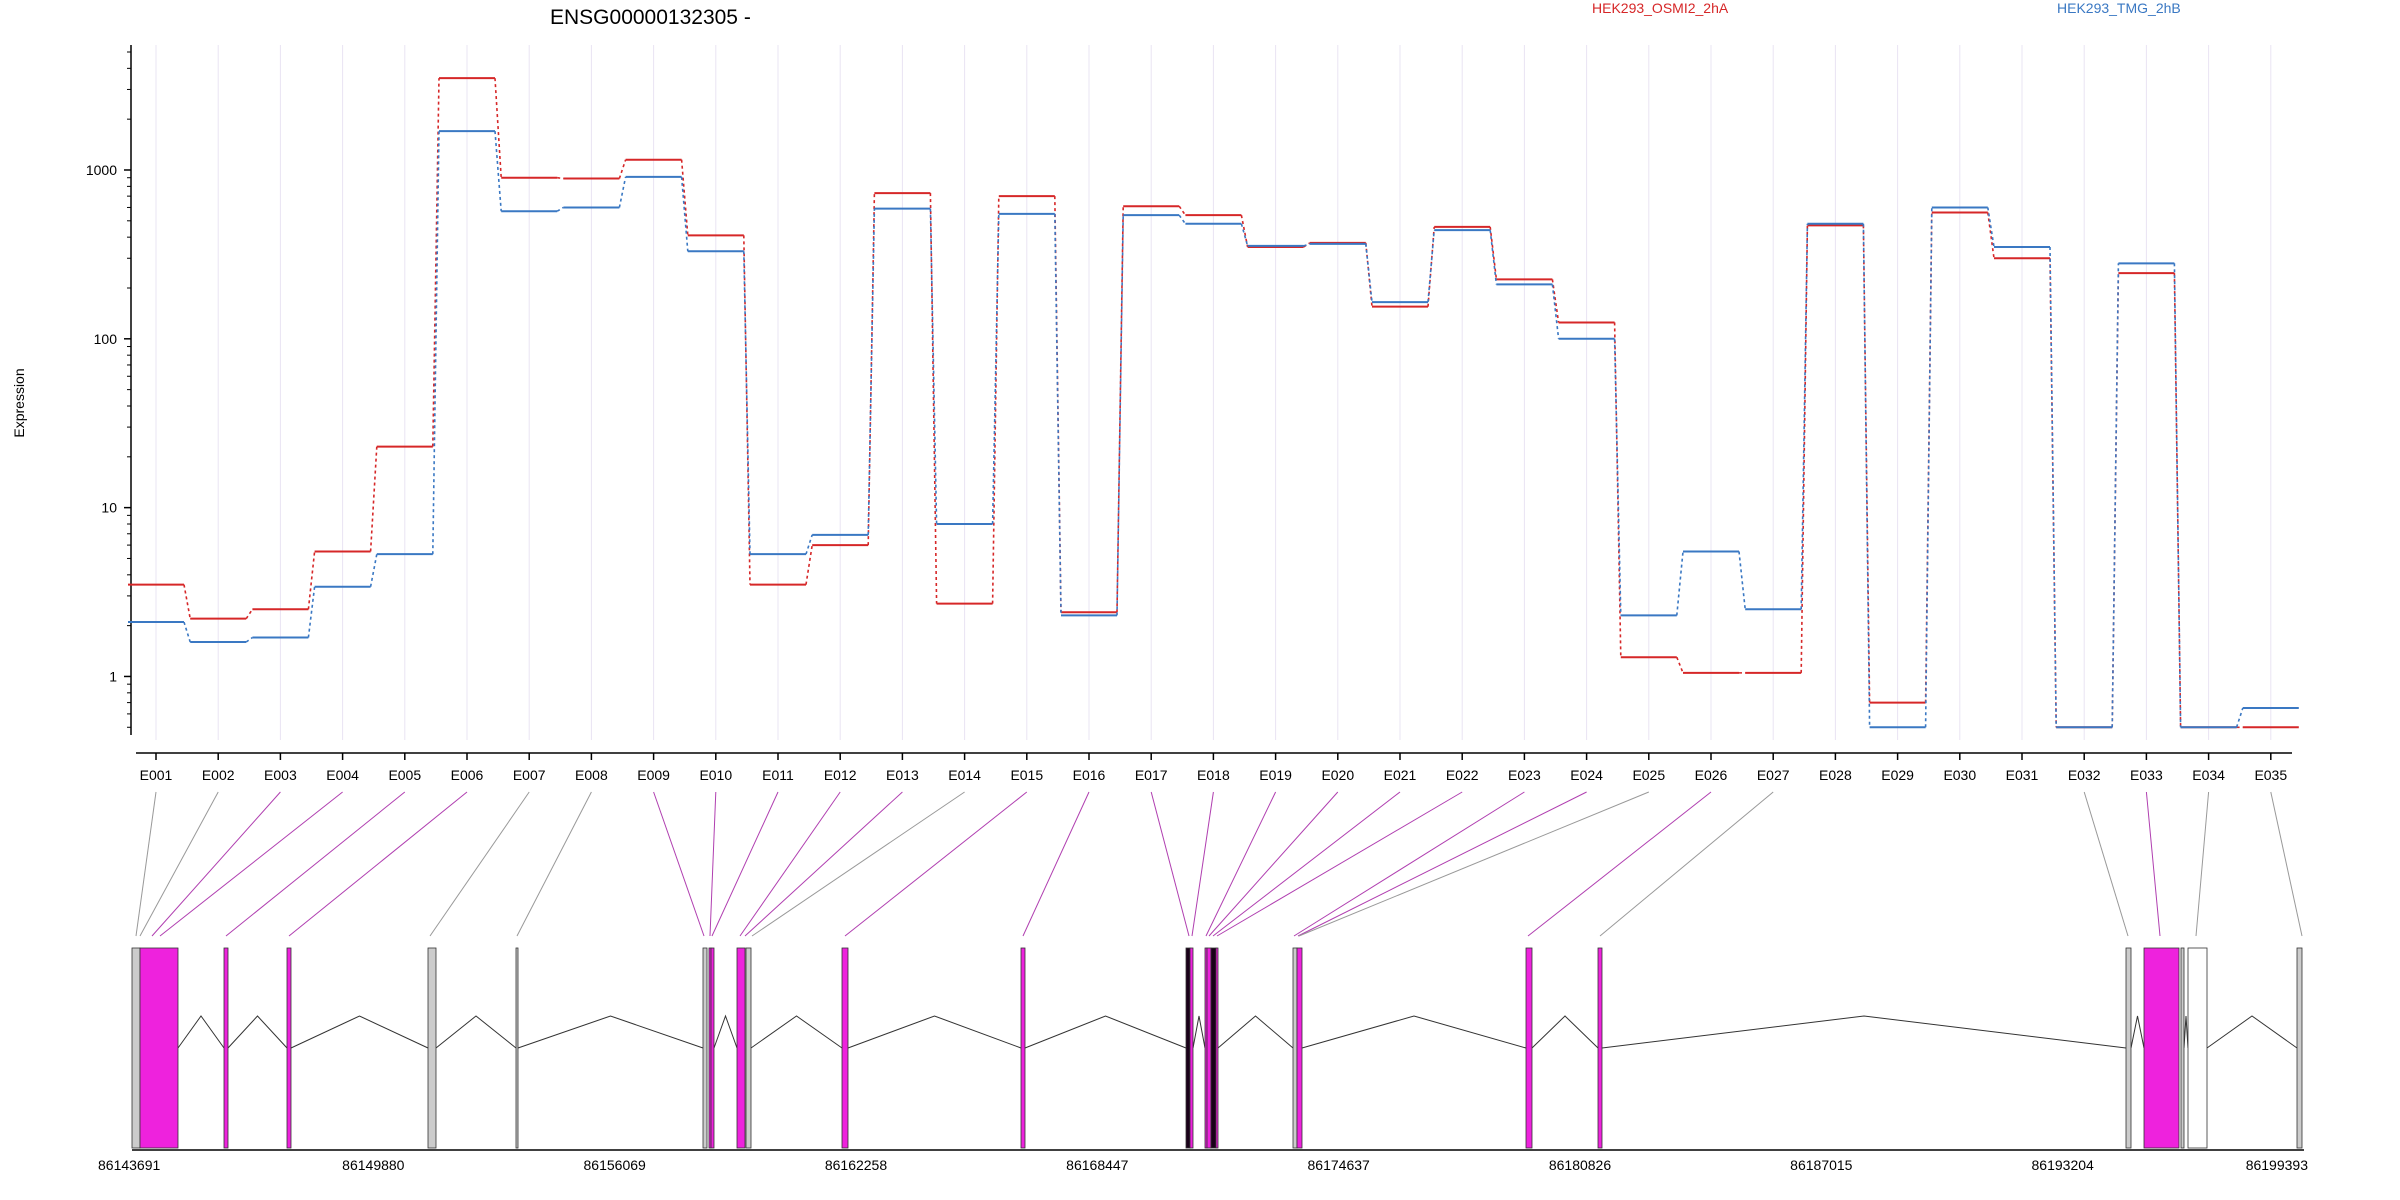 The width and height of the screenshot is (2400, 1200). What do you see at coordinates (1660, 8) in the screenshot?
I see `legend-entry-osmi2: HEK293_OSMI2_2hA` at bounding box center [1660, 8].